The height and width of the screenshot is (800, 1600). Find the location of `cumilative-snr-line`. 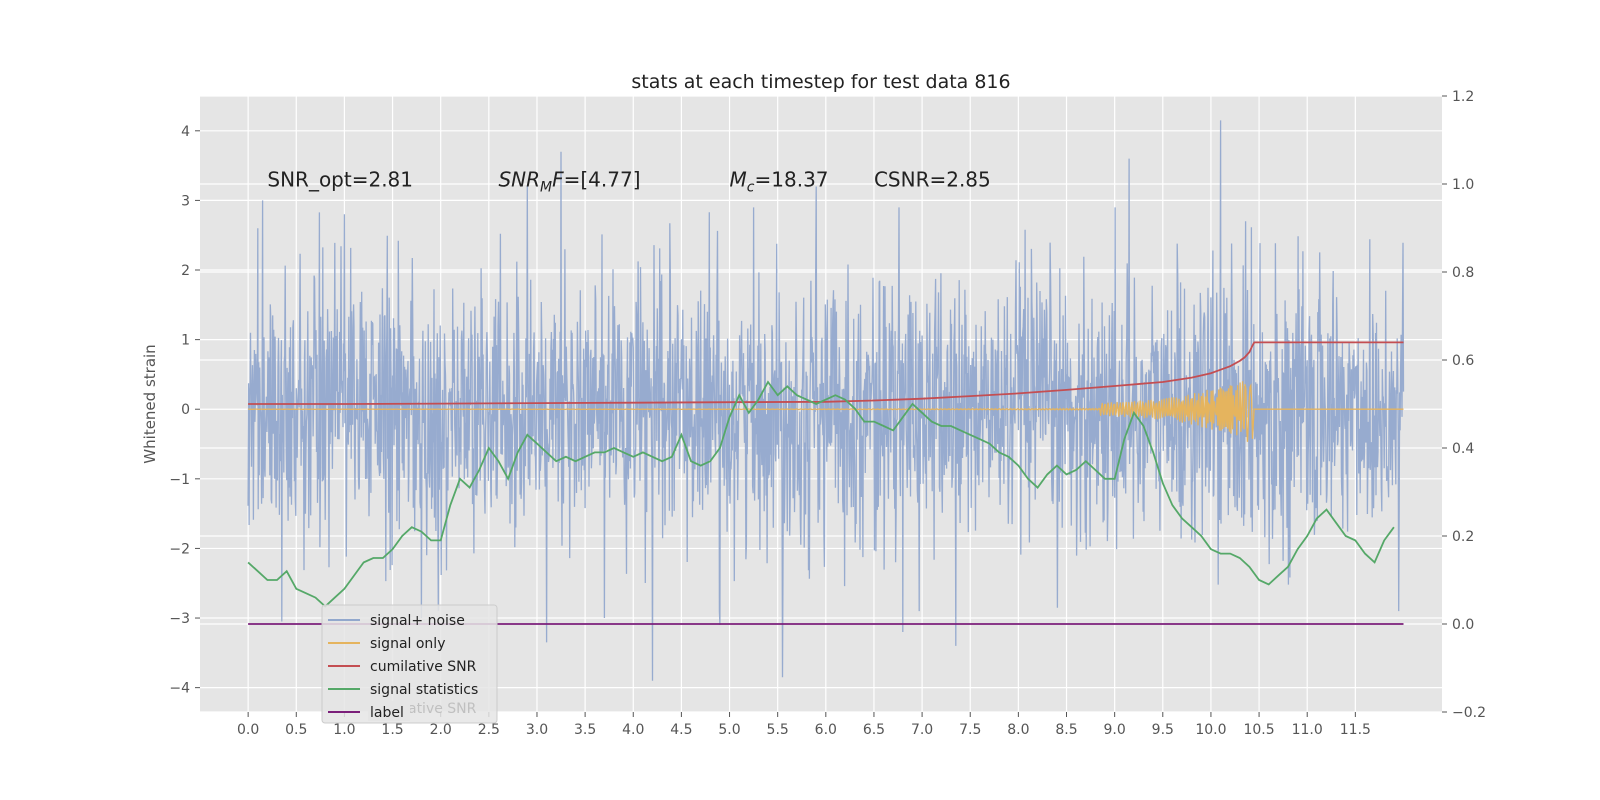

cumilative-snr-line is located at coordinates (826, 373).